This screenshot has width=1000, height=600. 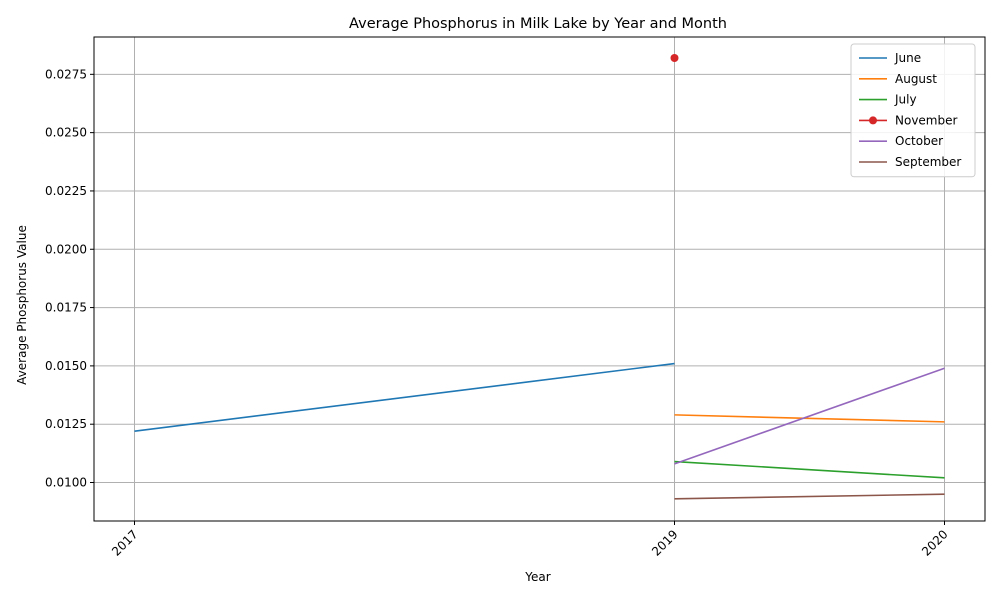 What do you see at coordinates (22, 305) in the screenshot?
I see `y-axis-label: Average Phosphorus Value` at bounding box center [22, 305].